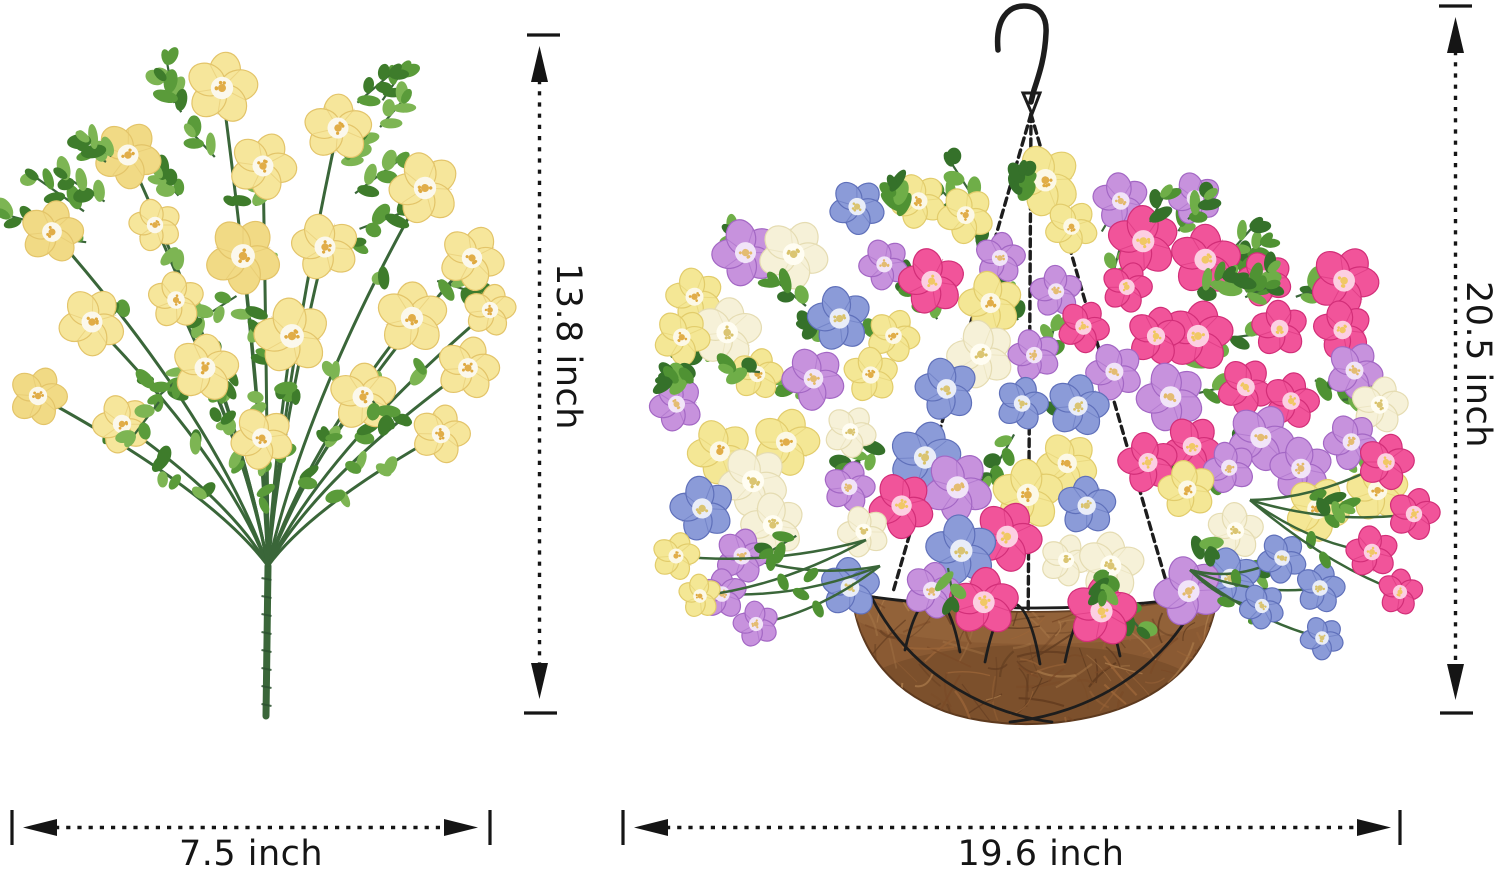 The height and width of the screenshot is (872, 1500). Describe the element at coordinates (461, 827) in the screenshot. I see `arrowhead-right-icon` at that location.